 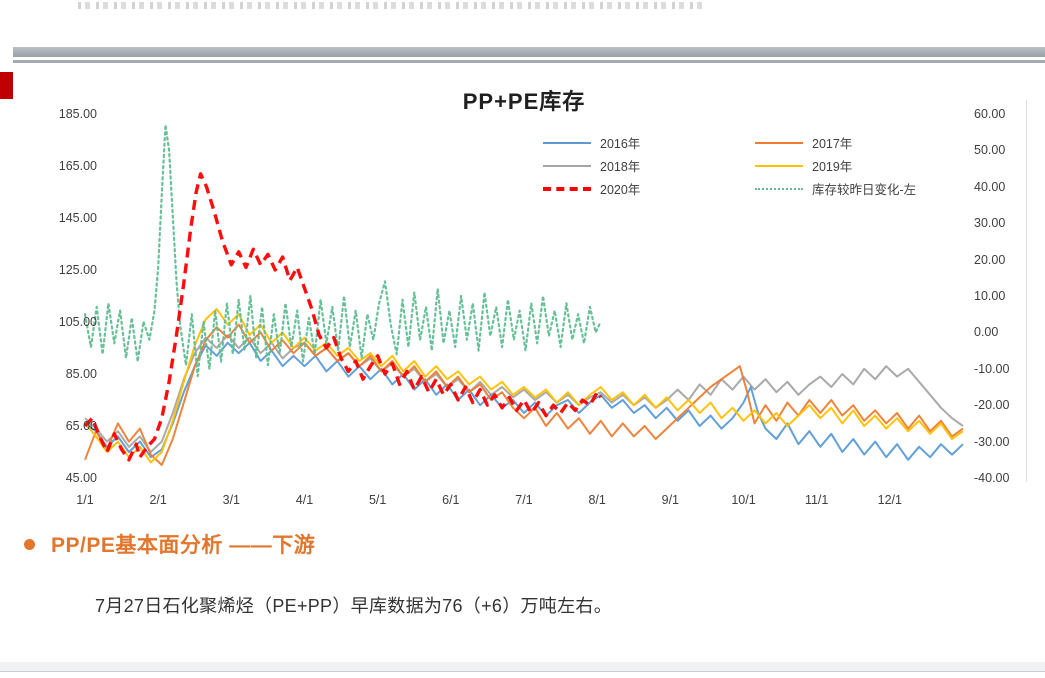 What do you see at coordinates (85, 500) in the screenshot?
I see `x-axis-tick: 1/1` at bounding box center [85, 500].